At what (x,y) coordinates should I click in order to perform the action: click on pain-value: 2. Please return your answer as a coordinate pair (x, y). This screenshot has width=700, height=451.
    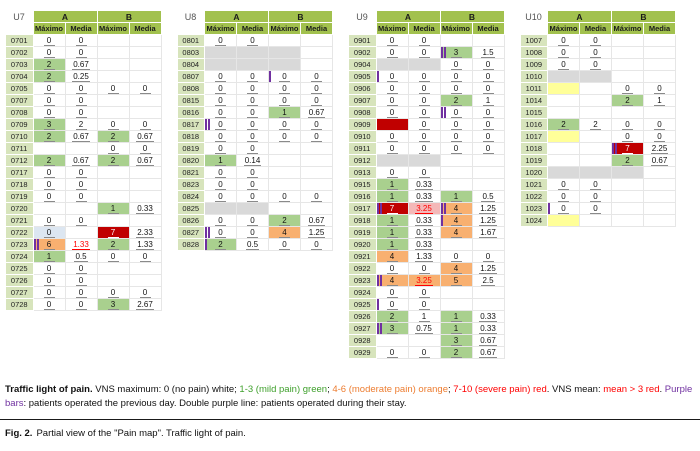
    Looking at the image, I should click on (563, 125).